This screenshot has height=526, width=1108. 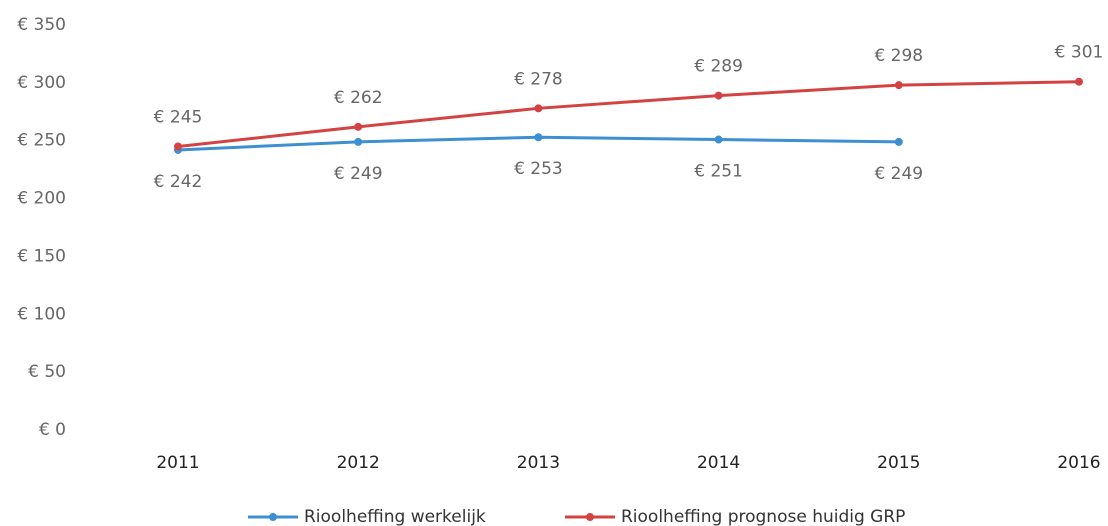 What do you see at coordinates (178, 118) in the screenshot?
I see `data-label: € 245` at bounding box center [178, 118].